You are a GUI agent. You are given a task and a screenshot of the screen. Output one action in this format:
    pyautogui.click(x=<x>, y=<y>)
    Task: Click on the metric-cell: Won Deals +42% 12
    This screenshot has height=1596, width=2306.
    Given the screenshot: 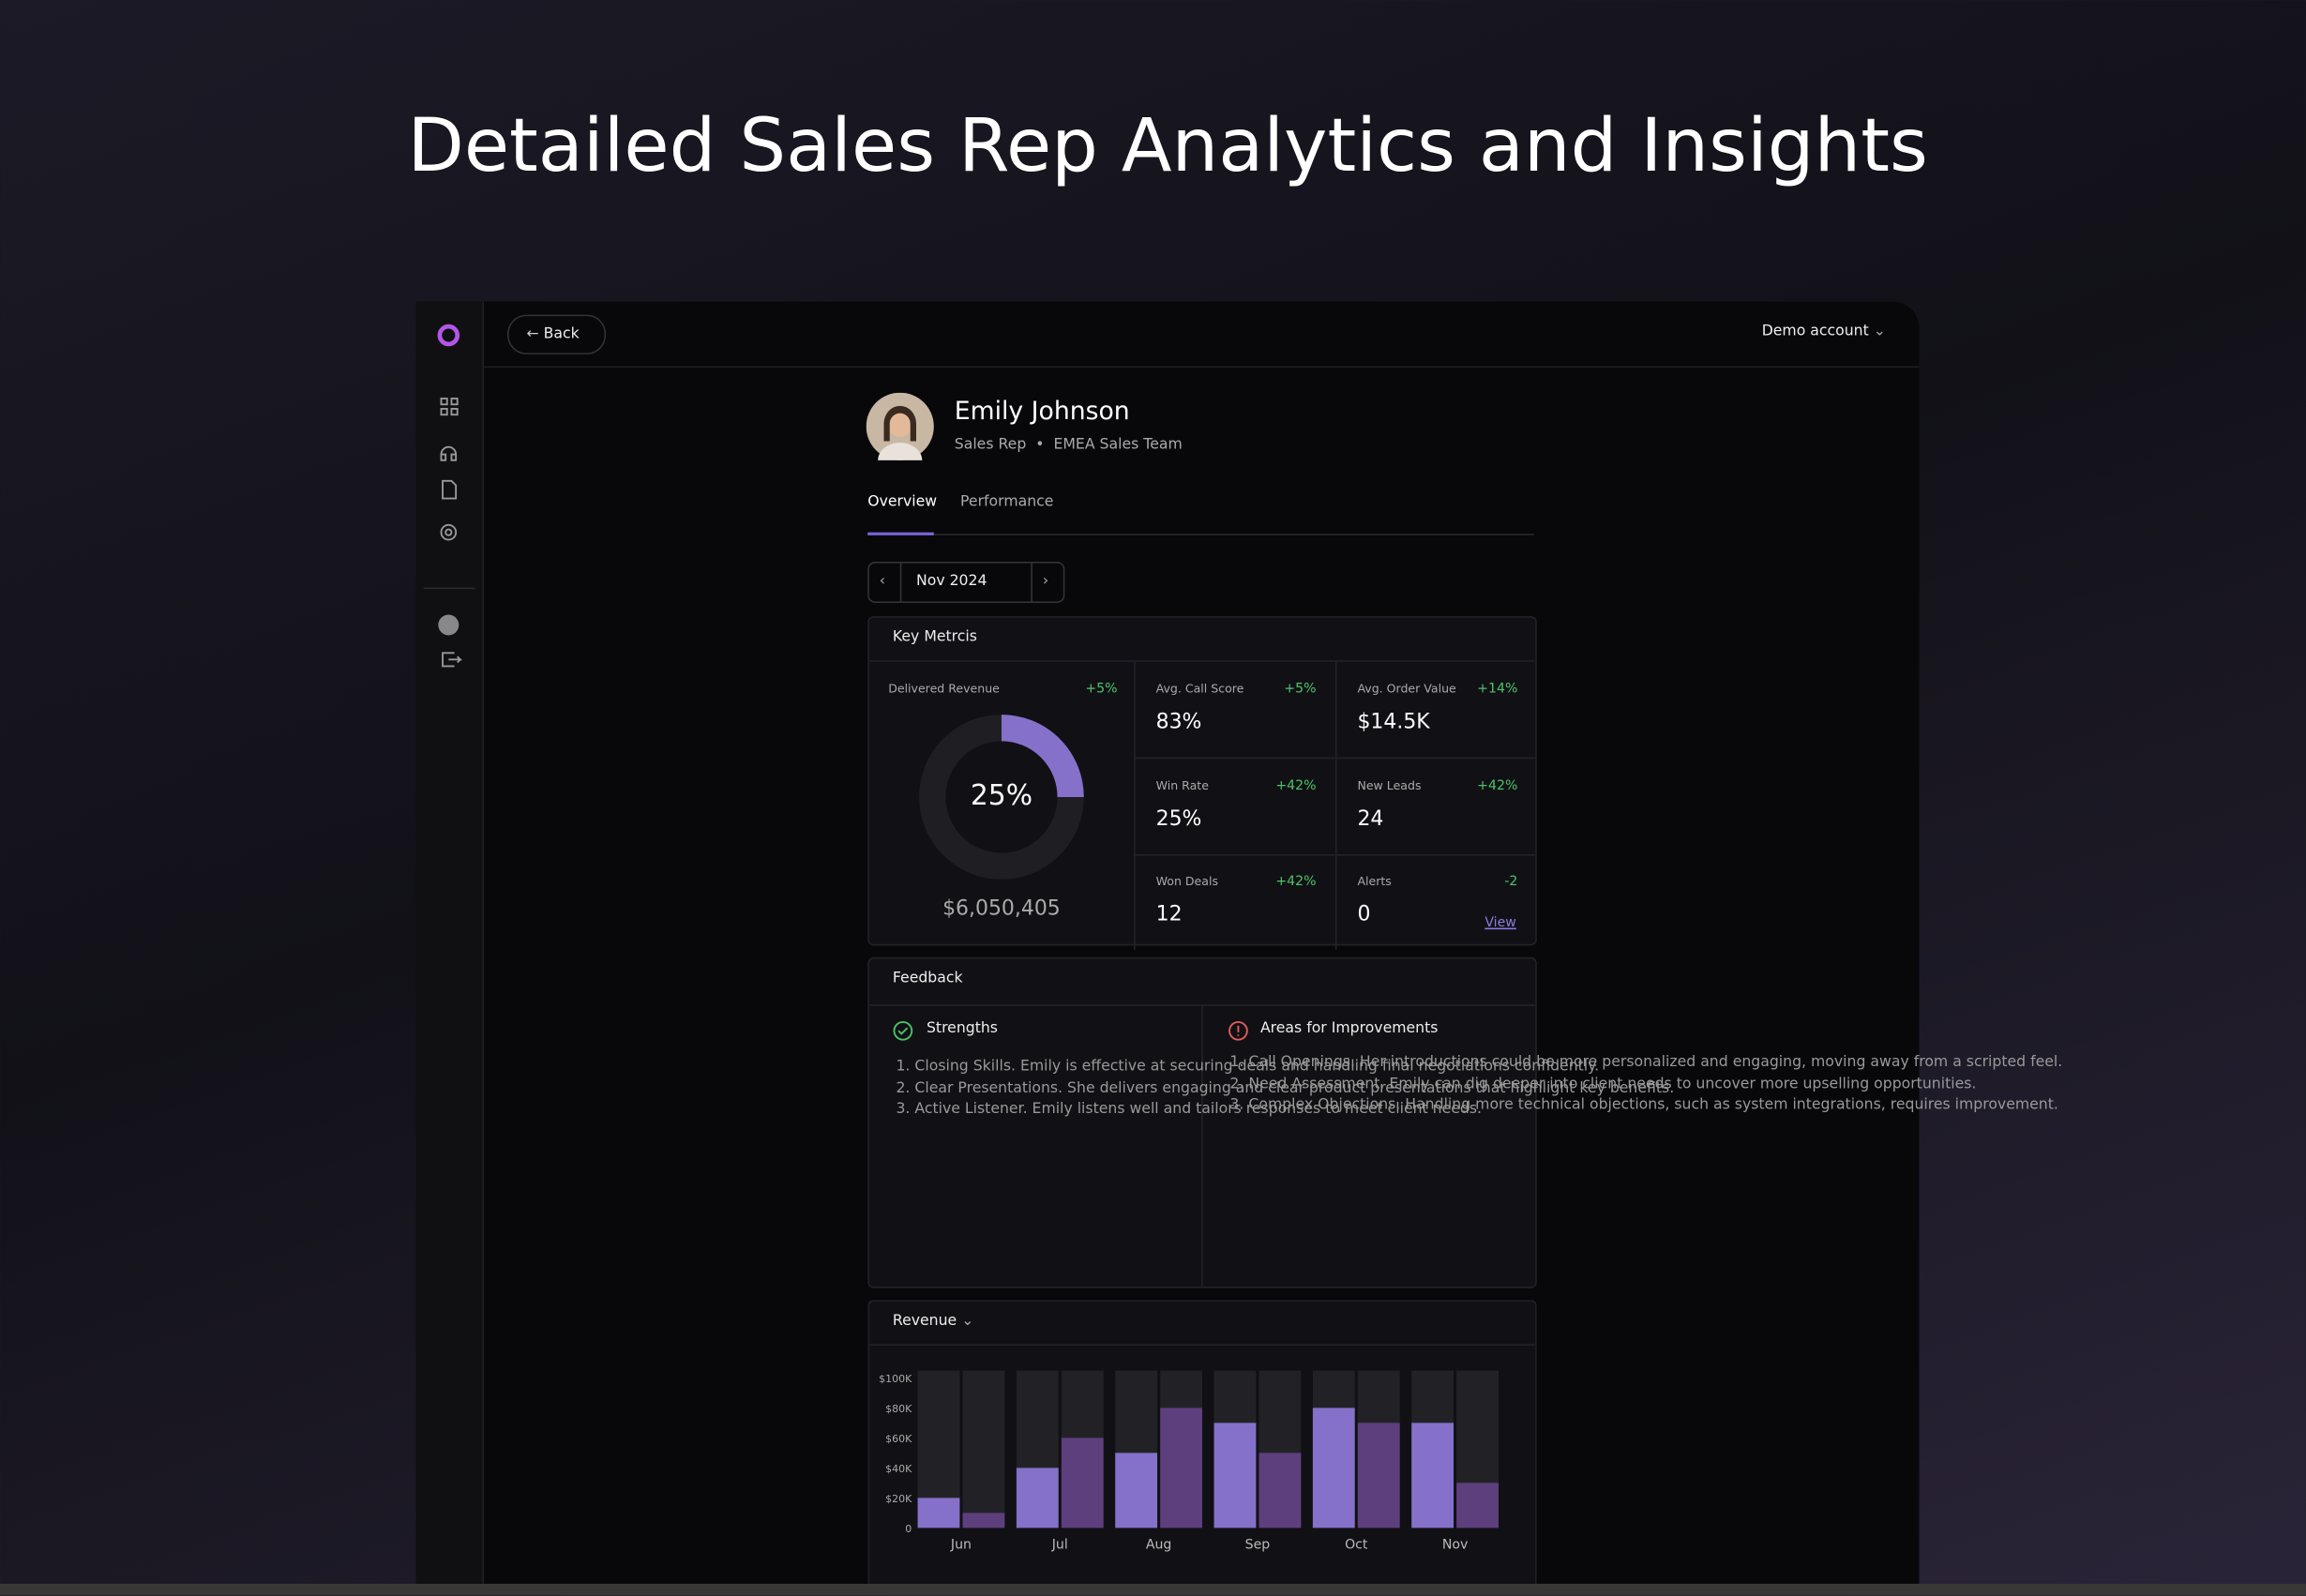 What is the action you would take?
    pyautogui.click(x=1234, y=902)
    